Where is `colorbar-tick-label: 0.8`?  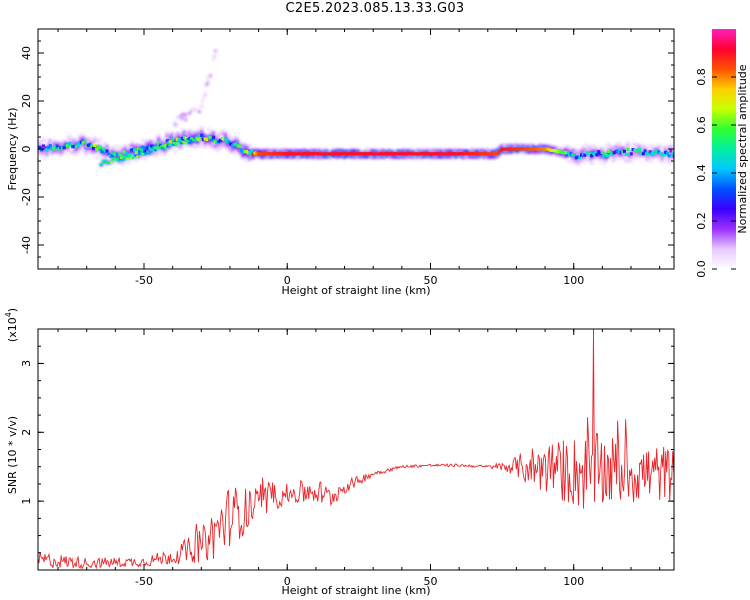 colorbar-tick-label: 0.8 is located at coordinates (701, 77).